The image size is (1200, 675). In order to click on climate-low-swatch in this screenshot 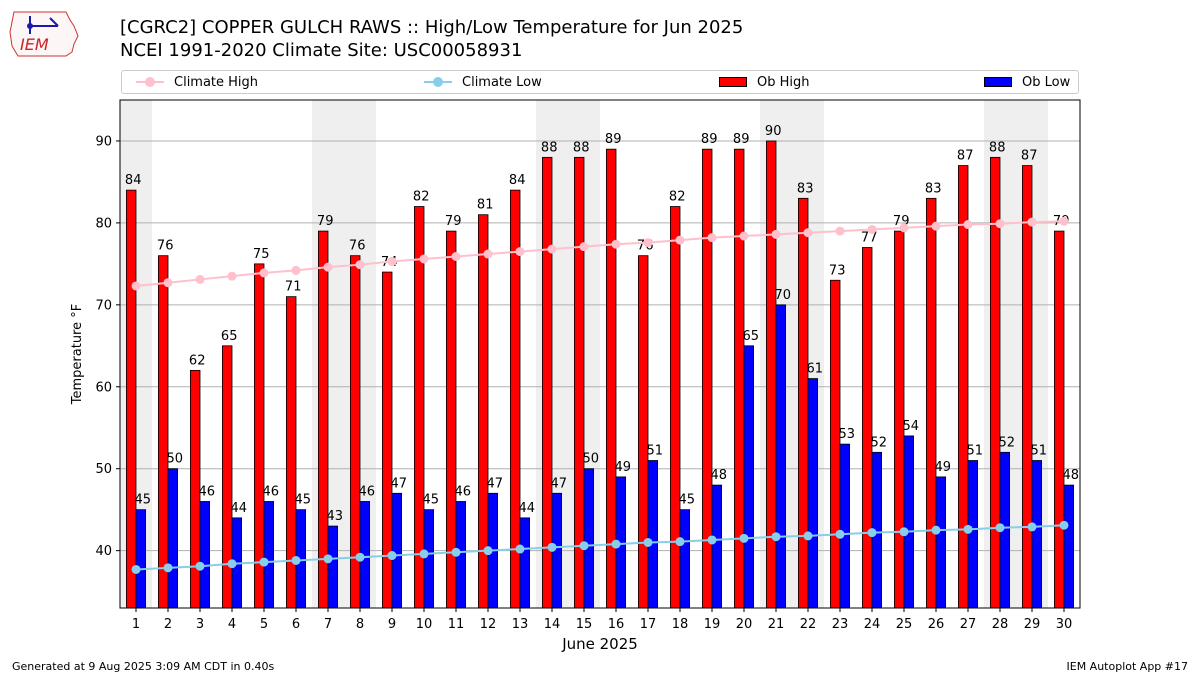, I will do `click(438, 82)`.